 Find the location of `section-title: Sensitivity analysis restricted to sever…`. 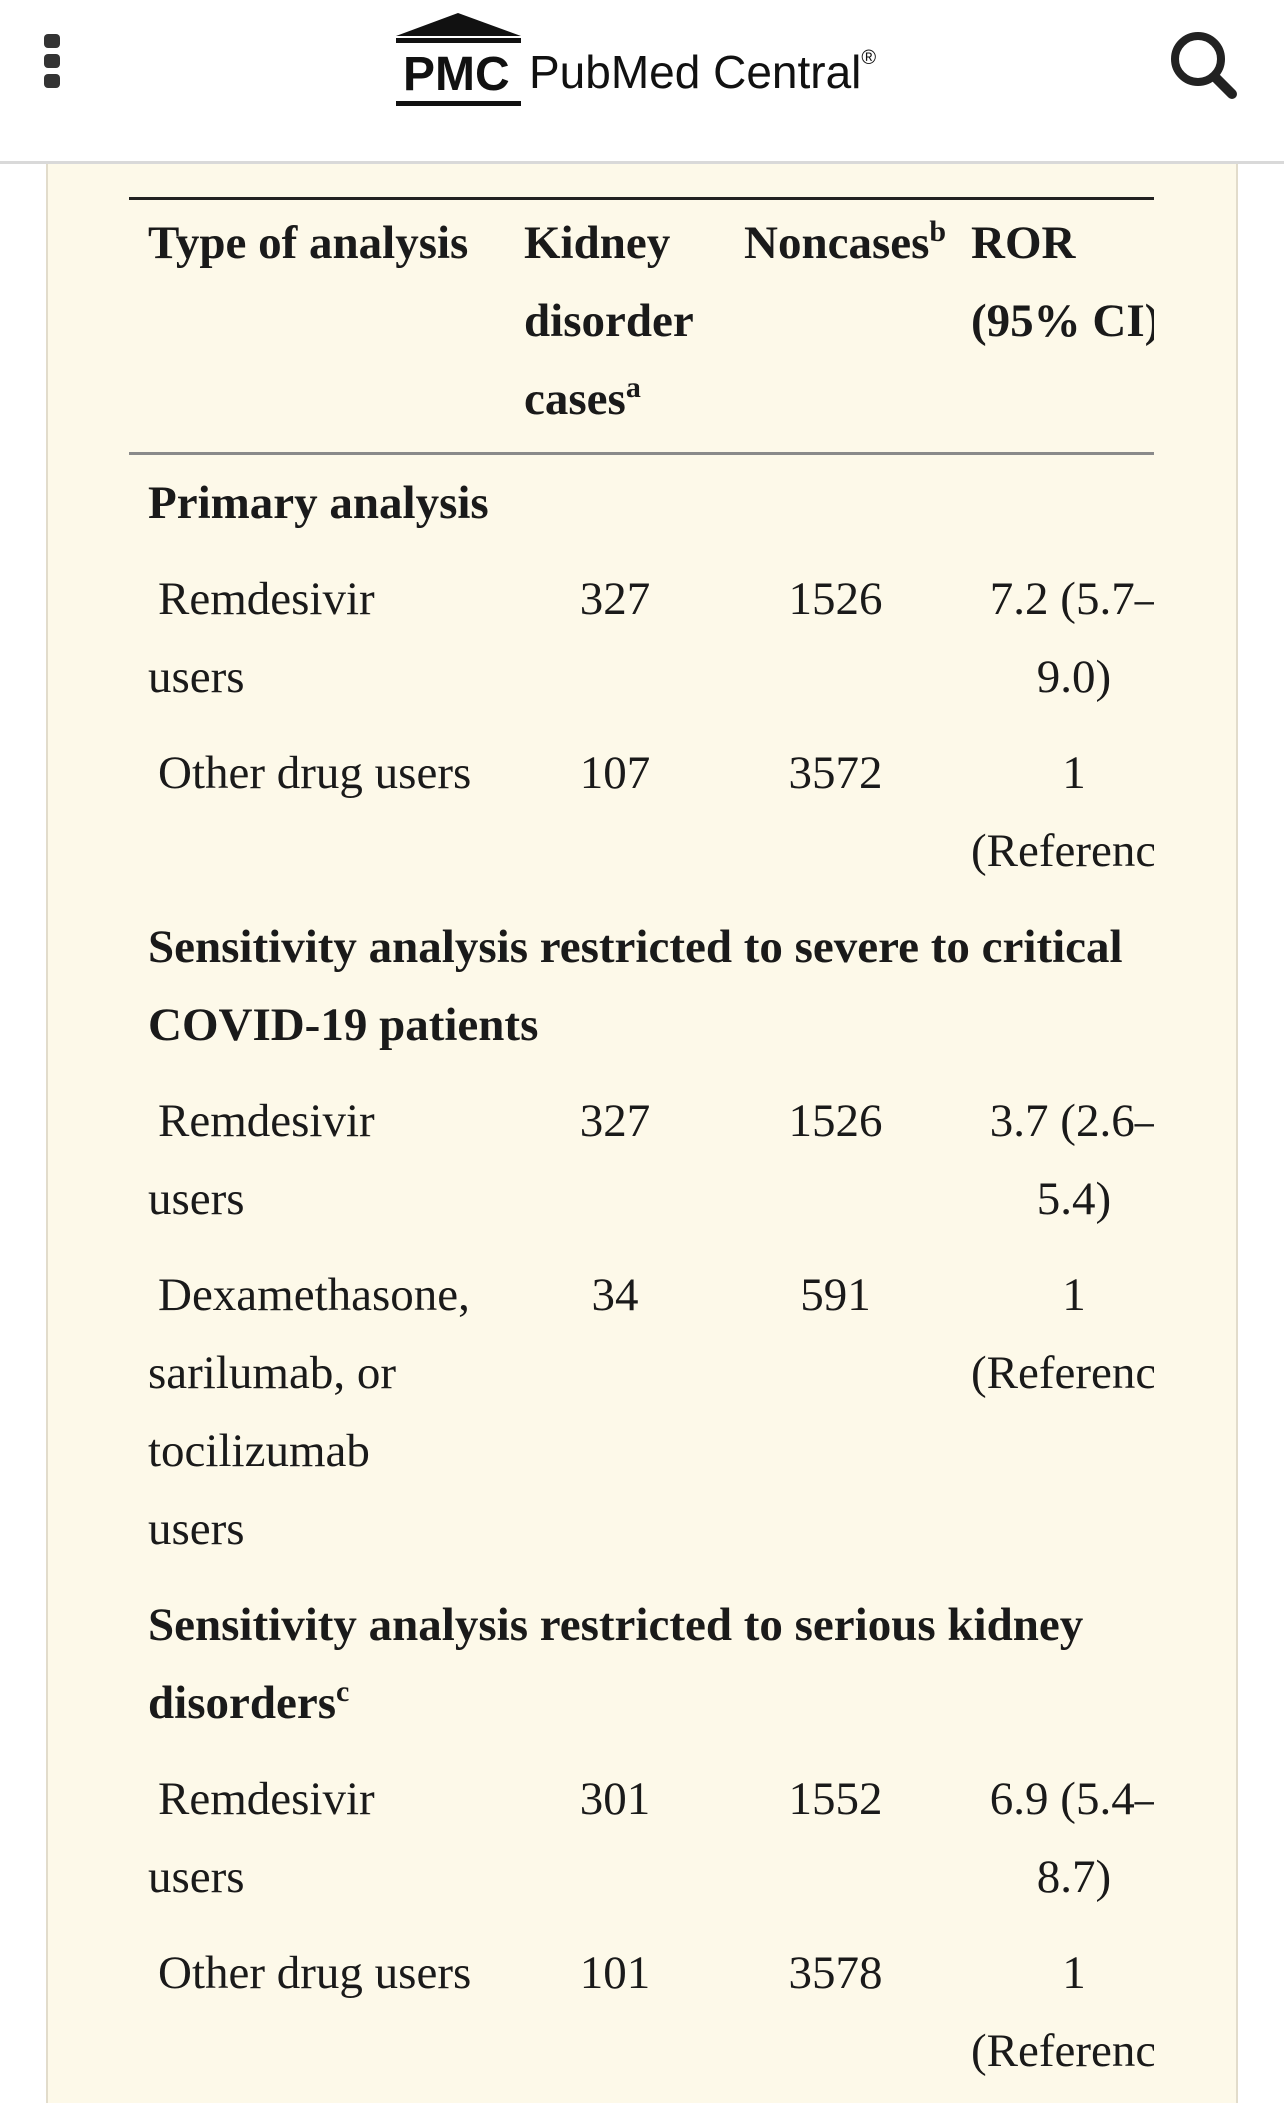

section-title: Sensitivity analysis restricted to sever… is located at coordinates (641, 986).